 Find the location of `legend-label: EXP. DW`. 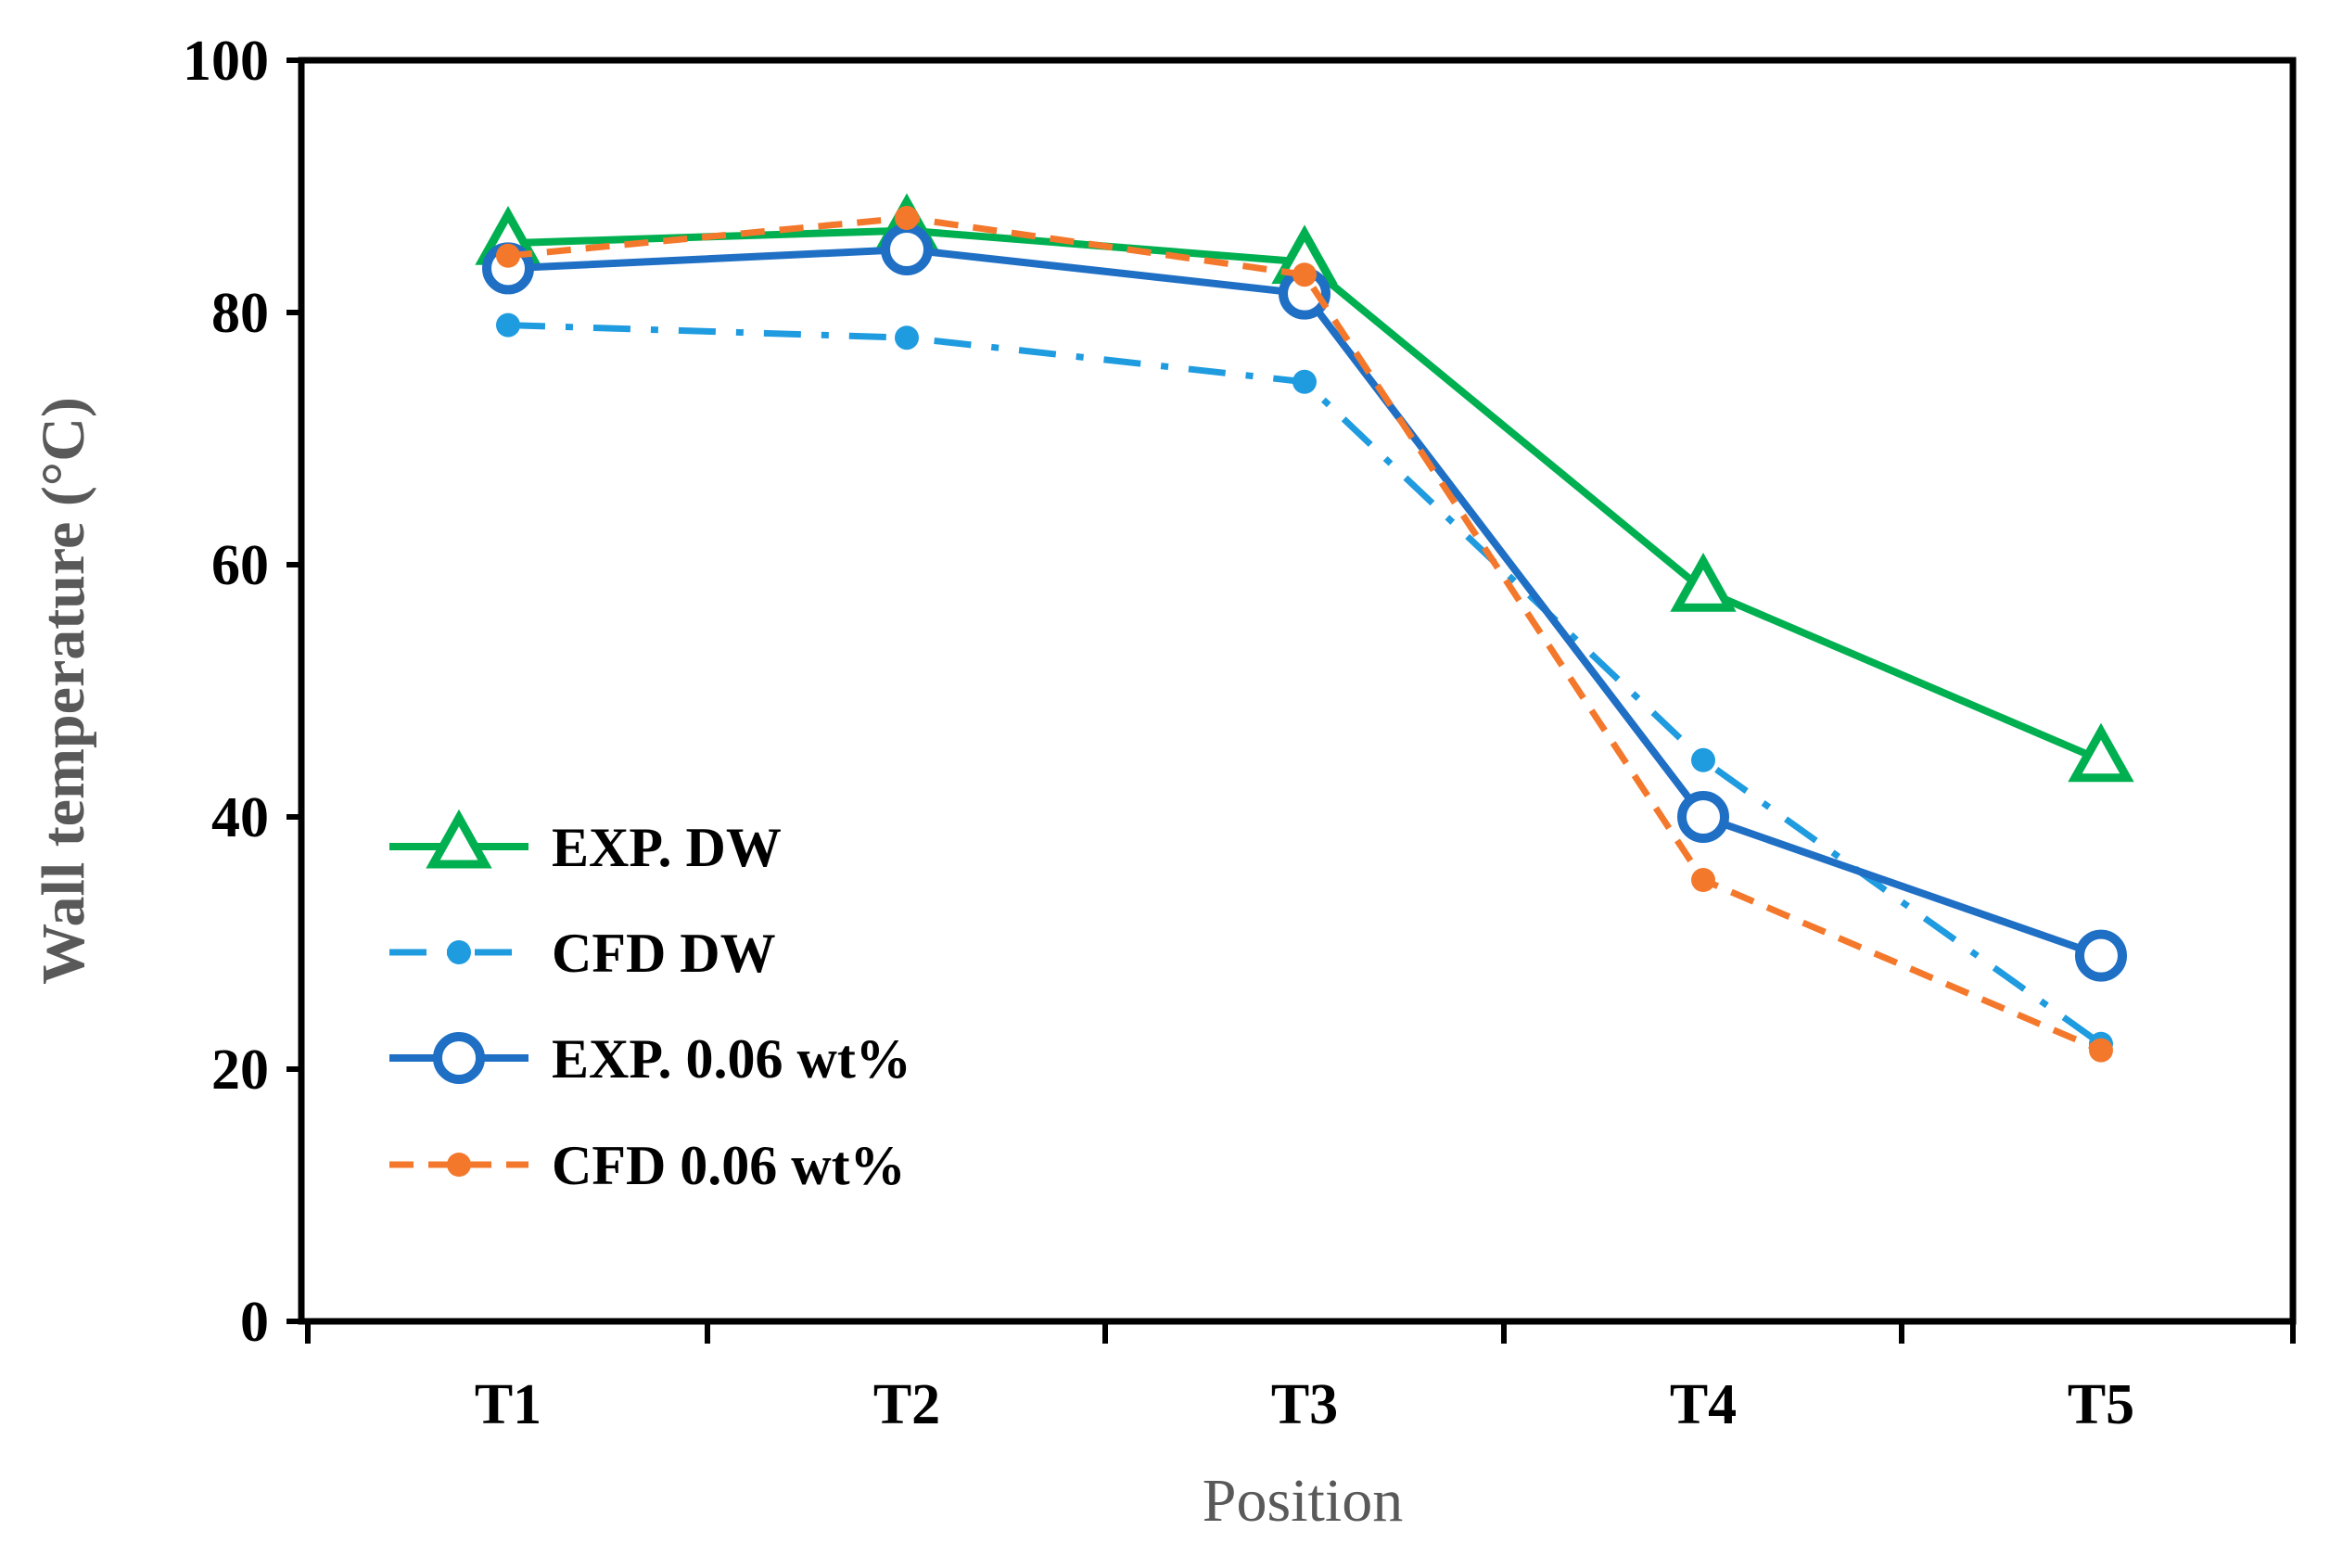

legend-label: EXP. DW is located at coordinates (667, 847).